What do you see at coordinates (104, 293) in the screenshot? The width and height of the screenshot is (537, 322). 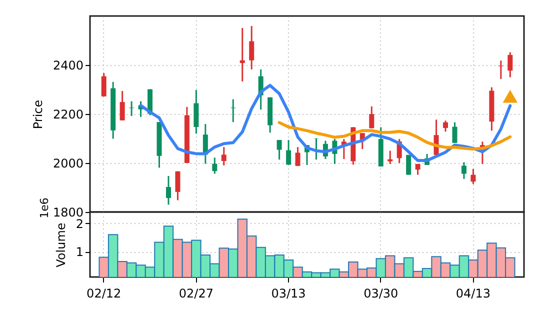 I see `x-tick-label: 02/12` at bounding box center [104, 293].